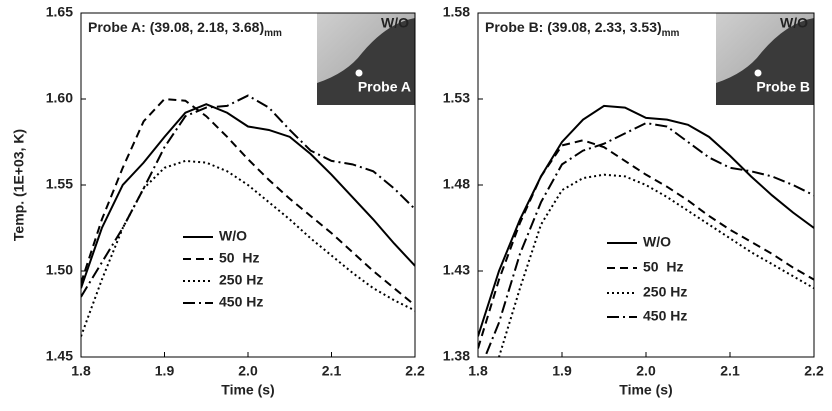  I want to click on panel-title: Probe A: (39.08, 2.18, 3.68)mm, so click(185, 29).